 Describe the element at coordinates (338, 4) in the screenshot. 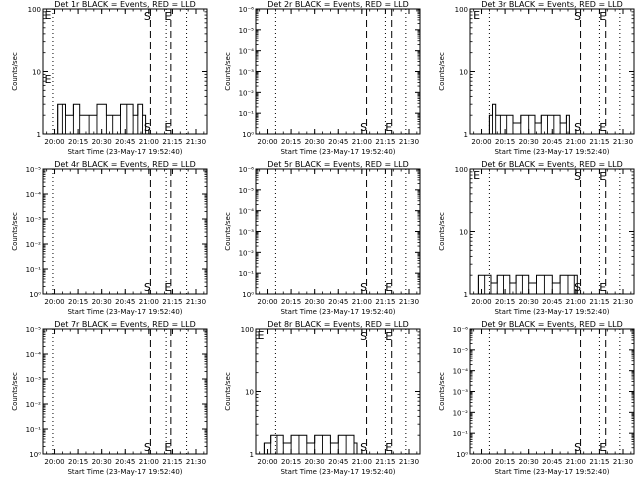

I see `panel-title: Det 2r BLACK = Events, RED = LLD` at that location.